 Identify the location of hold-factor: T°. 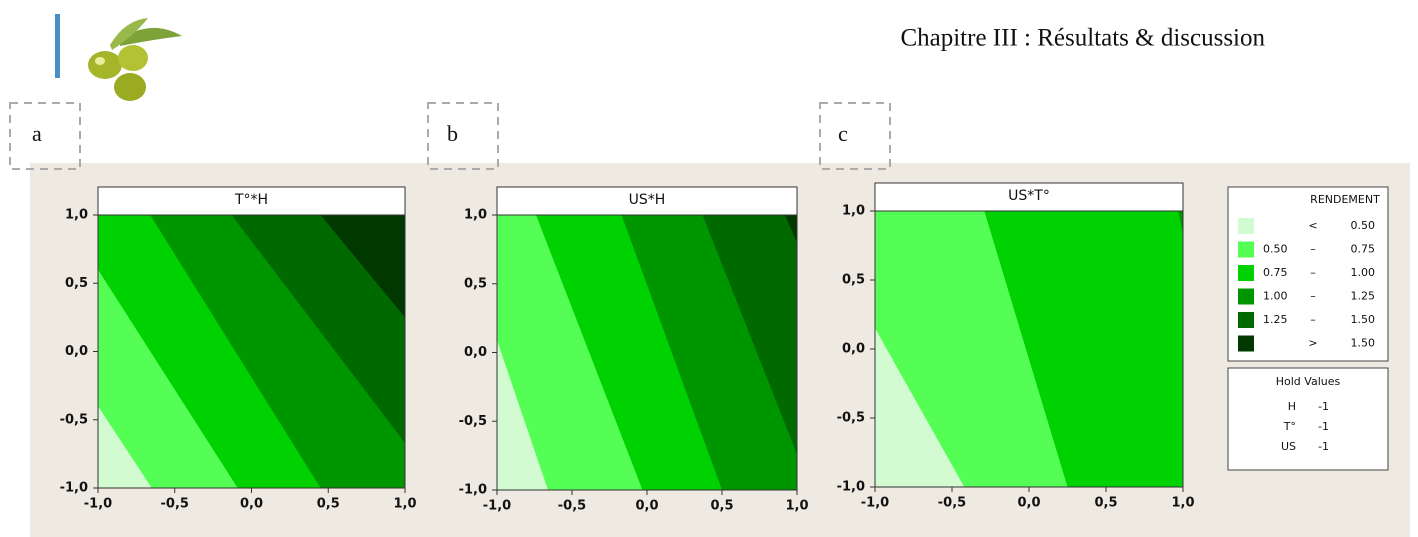
(1289, 426).